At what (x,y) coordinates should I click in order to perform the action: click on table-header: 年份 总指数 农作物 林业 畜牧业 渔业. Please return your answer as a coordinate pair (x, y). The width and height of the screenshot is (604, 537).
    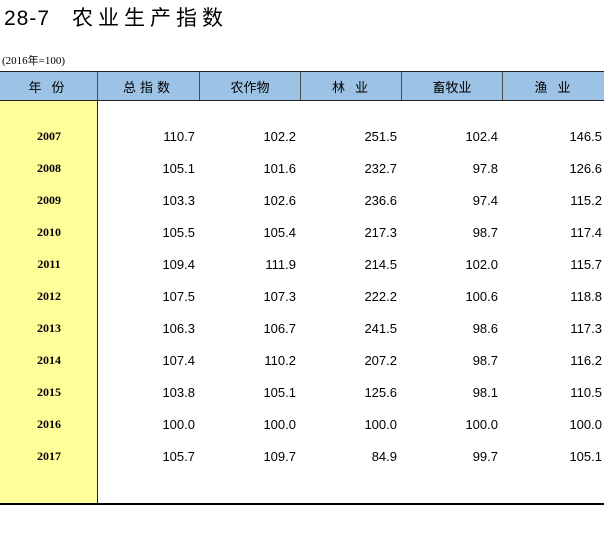
    Looking at the image, I should click on (302, 86).